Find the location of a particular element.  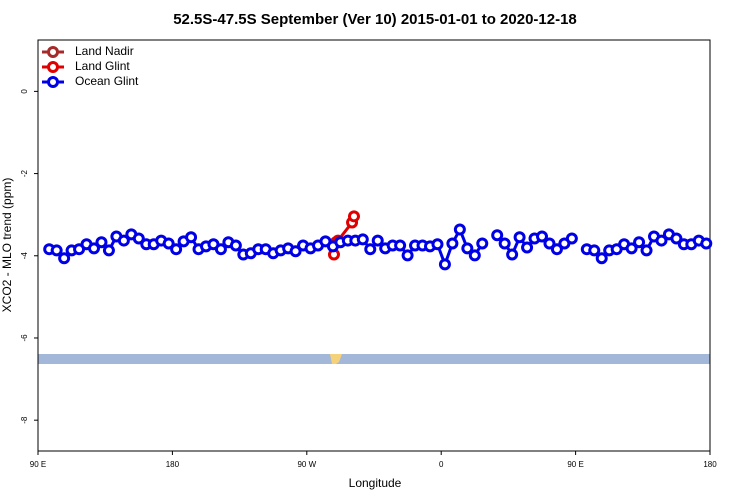

map-land is located at coordinates (336, 359).